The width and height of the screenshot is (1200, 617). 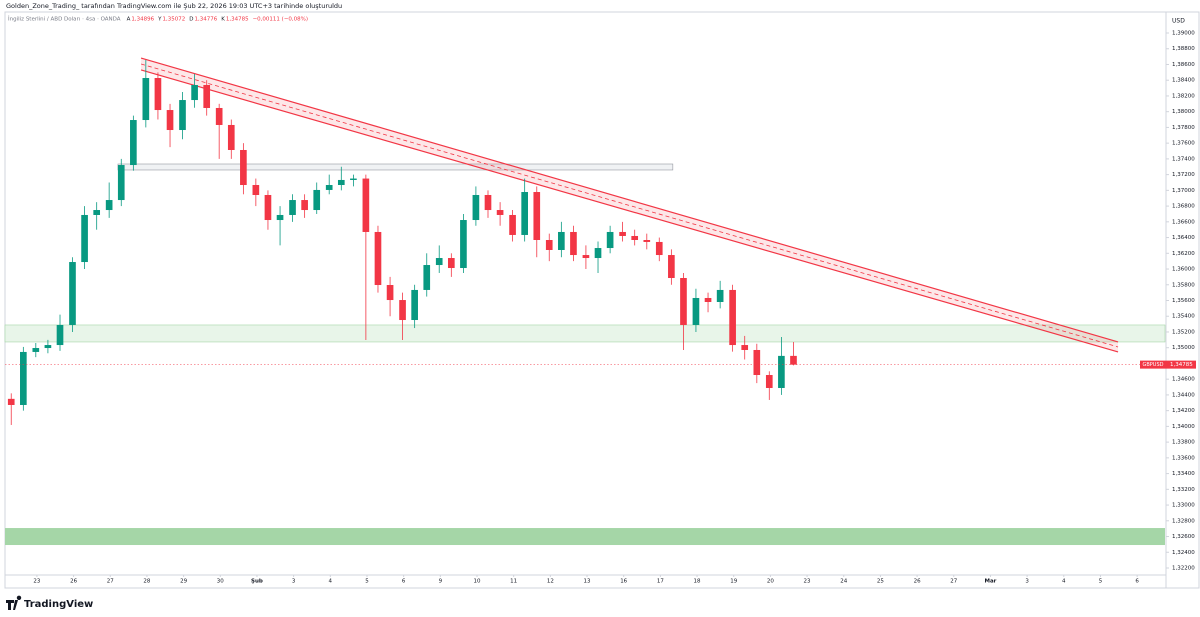 What do you see at coordinates (1183, 568) in the screenshot?
I see `y-tick-label: 1,32200` at bounding box center [1183, 568].